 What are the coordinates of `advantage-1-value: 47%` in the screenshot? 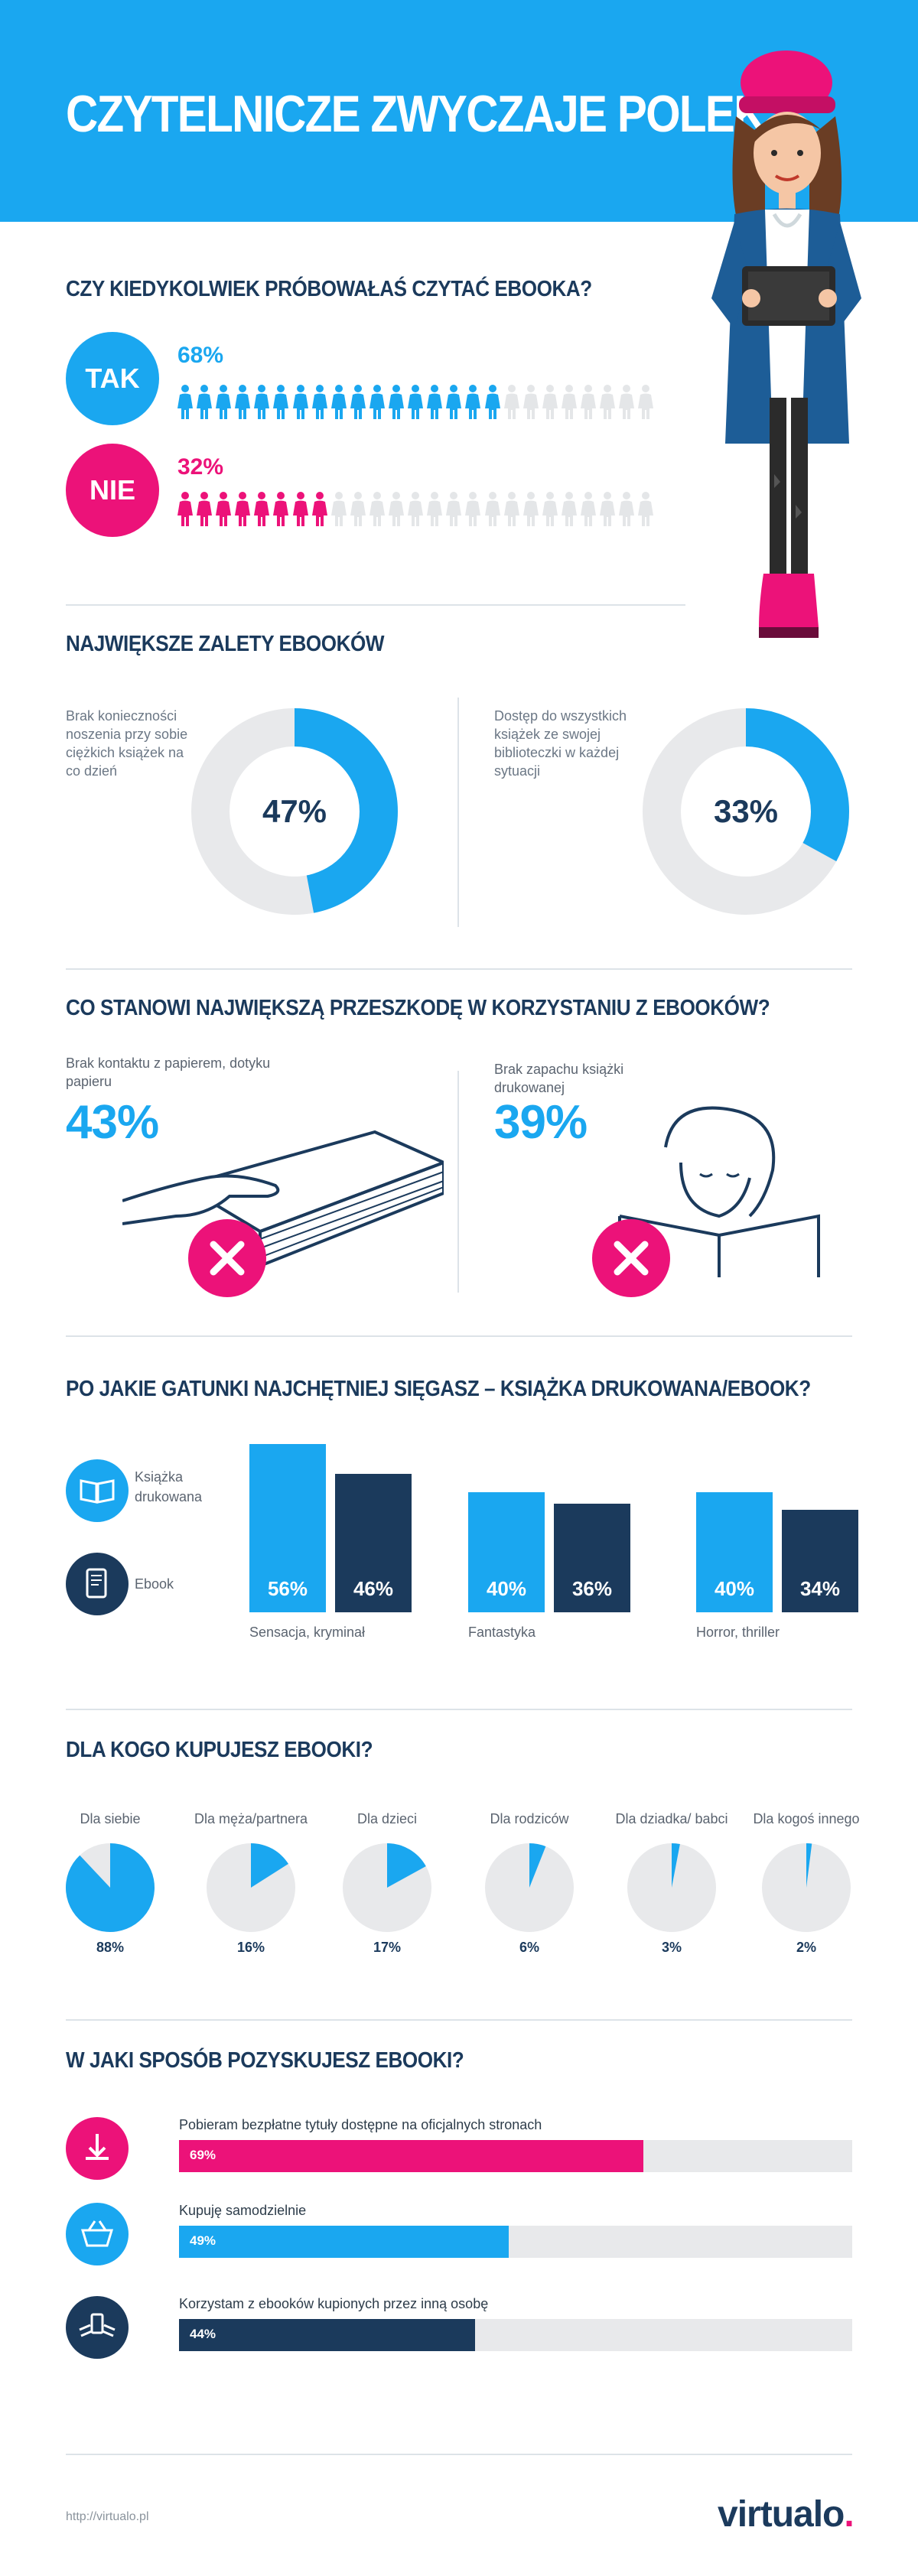 It's located at (294, 811).